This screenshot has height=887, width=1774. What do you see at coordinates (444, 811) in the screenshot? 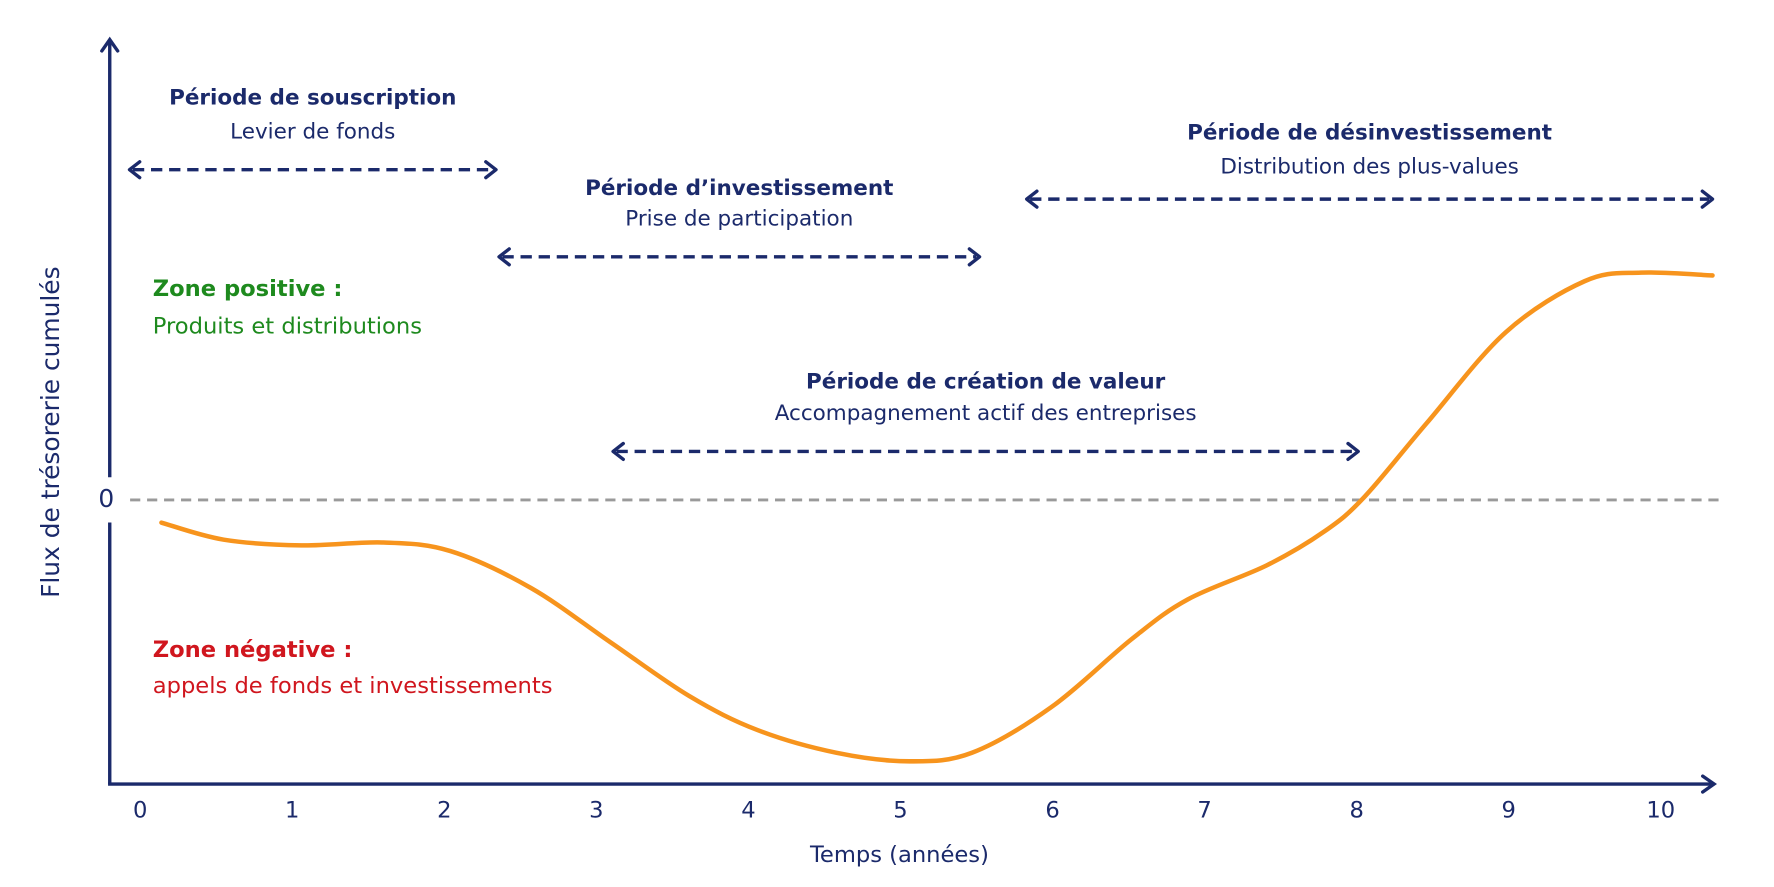
I see `x-tick-label: 2` at bounding box center [444, 811].